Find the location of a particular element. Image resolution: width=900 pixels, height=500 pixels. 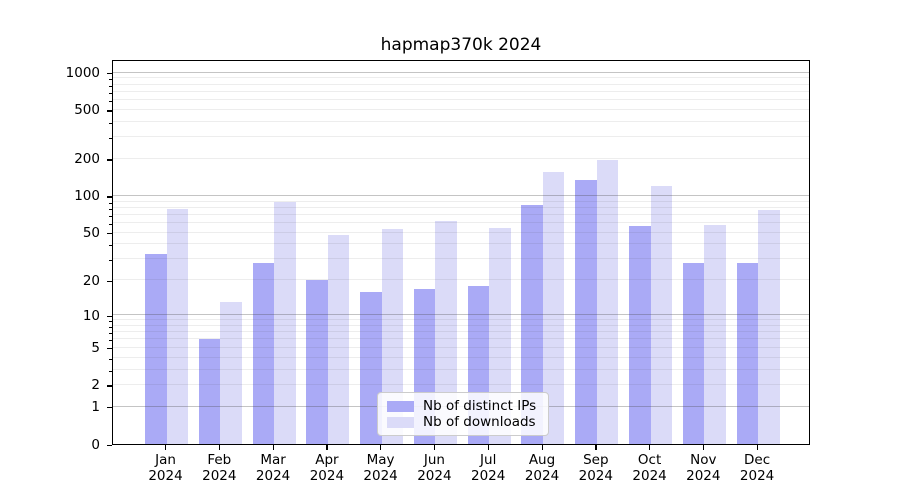

y-tick-label-1: 1 is located at coordinates (95, 407).